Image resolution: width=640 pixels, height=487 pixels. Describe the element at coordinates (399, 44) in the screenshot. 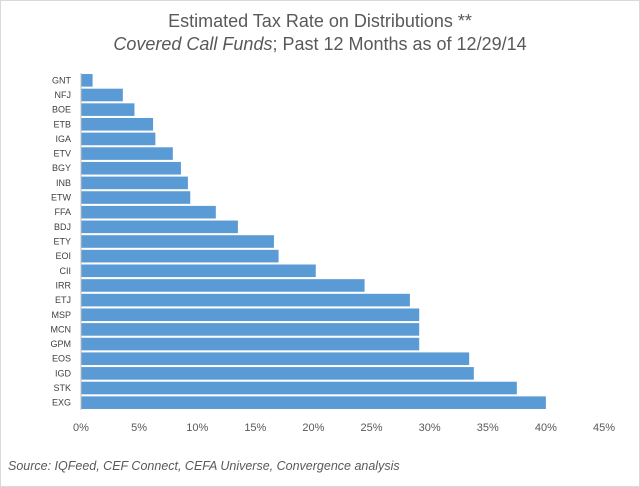

I see `chart-subtitle-rest: ; Past 12 Months as of 12/29/14` at that location.